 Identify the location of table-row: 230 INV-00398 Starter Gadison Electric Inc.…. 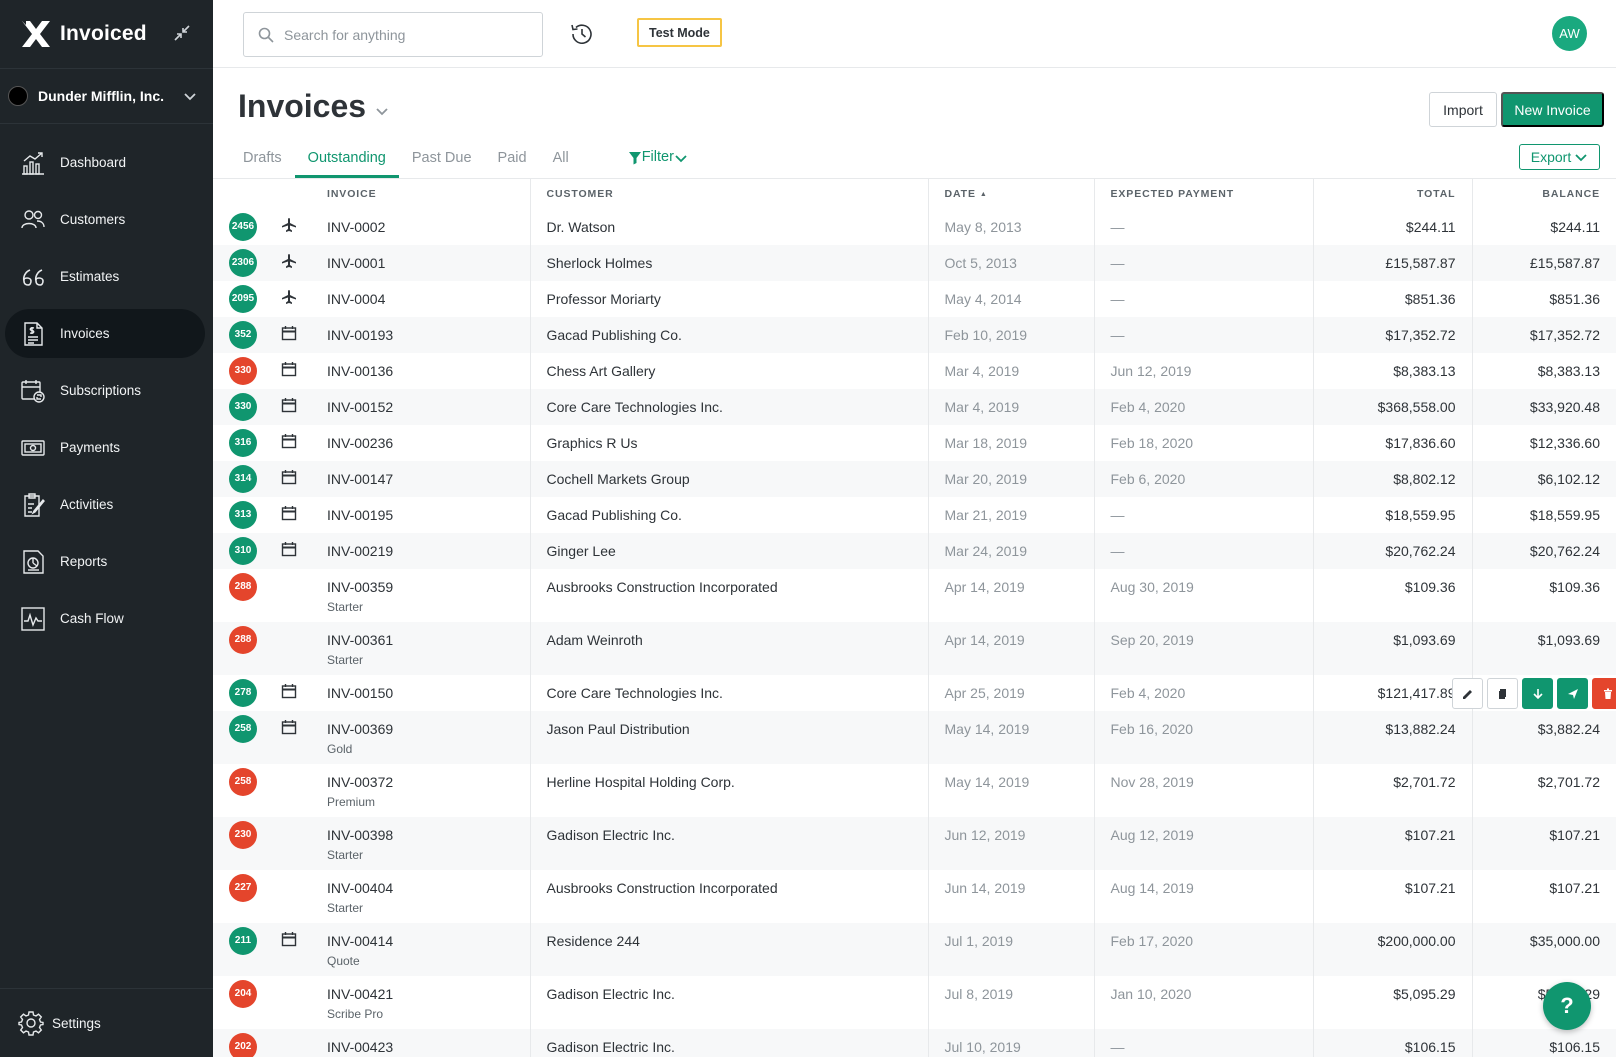
(914, 843).